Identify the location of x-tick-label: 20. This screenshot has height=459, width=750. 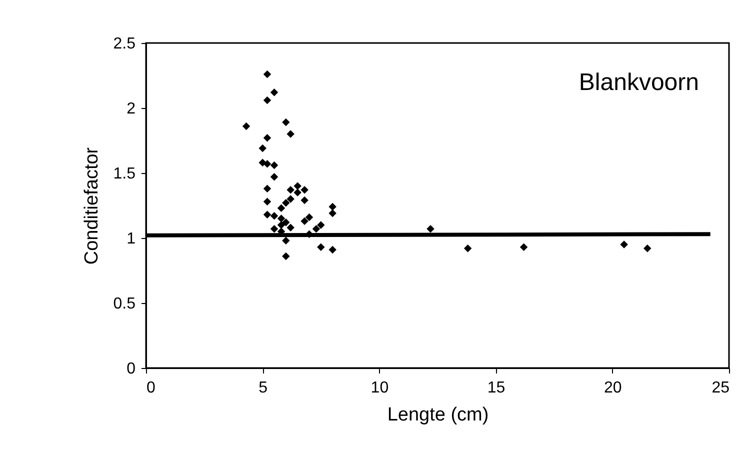
(613, 388).